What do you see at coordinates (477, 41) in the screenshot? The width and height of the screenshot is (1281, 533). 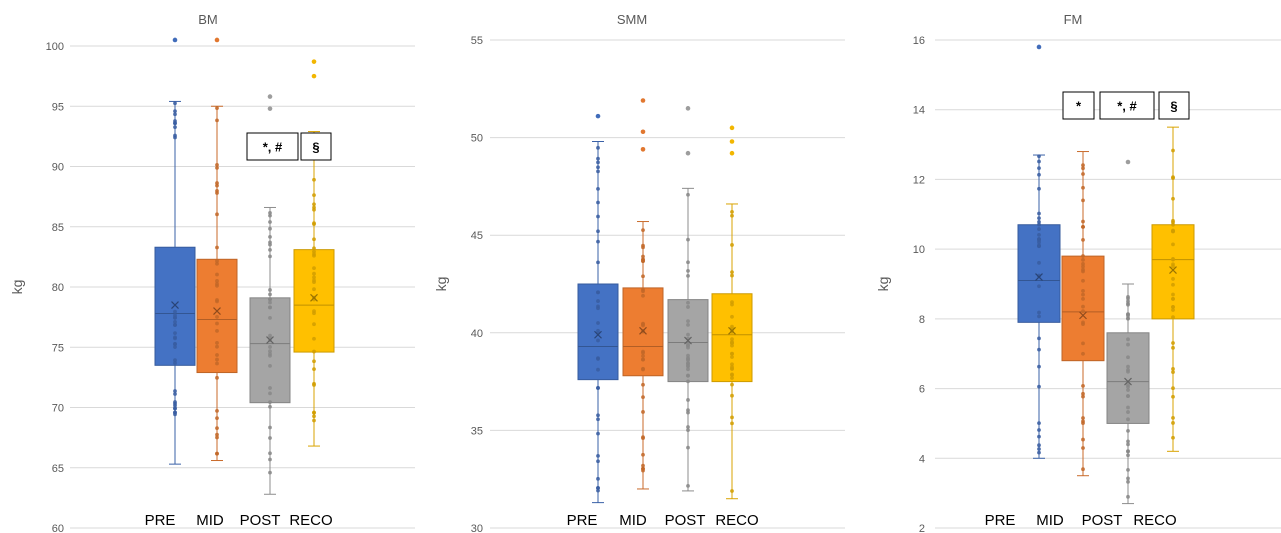 I see `y-tick-label: 55` at bounding box center [477, 41].